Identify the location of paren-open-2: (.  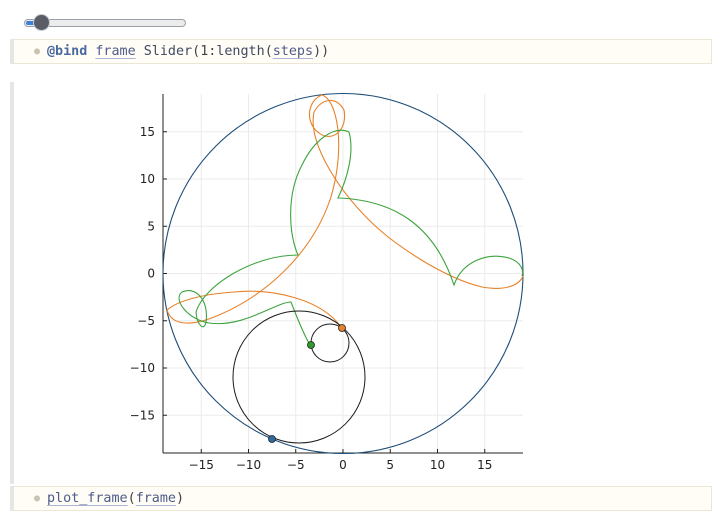
(268, 51).